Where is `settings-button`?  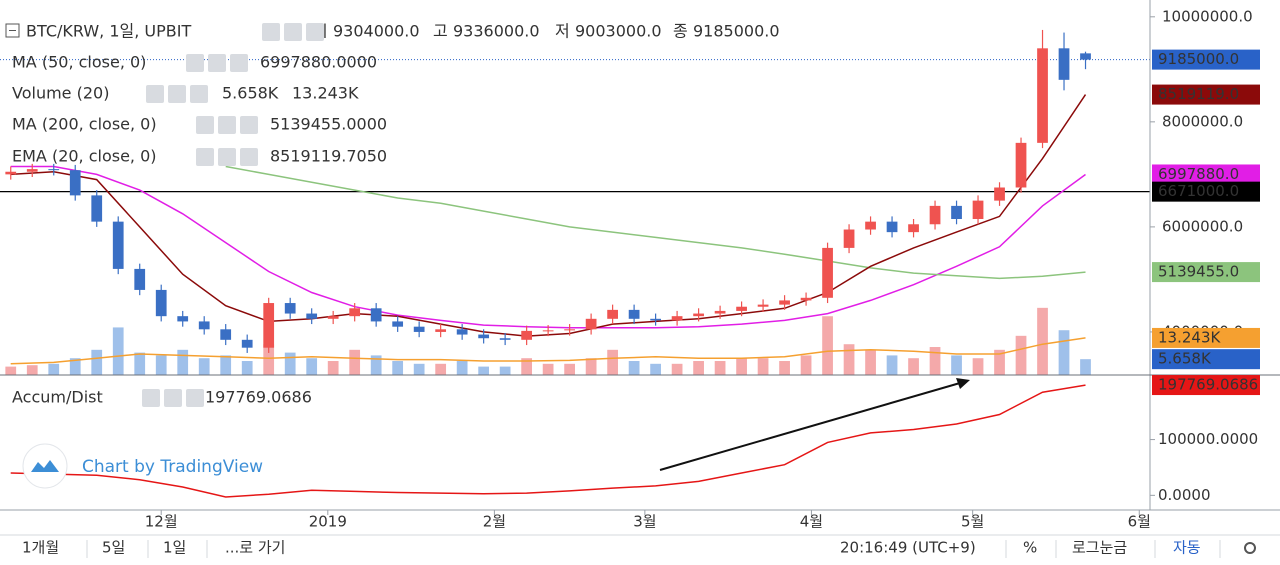 settings-button is located at coordinates (1250, 548).